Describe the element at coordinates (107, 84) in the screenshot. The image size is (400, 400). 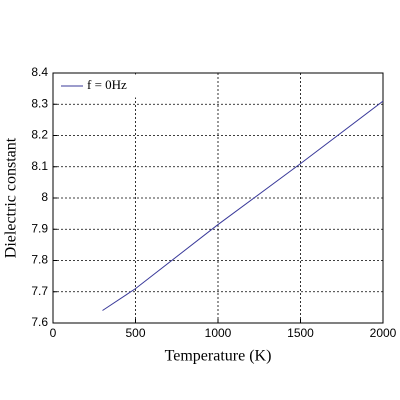
I see `legend-label: f = 0Hz` at that location.